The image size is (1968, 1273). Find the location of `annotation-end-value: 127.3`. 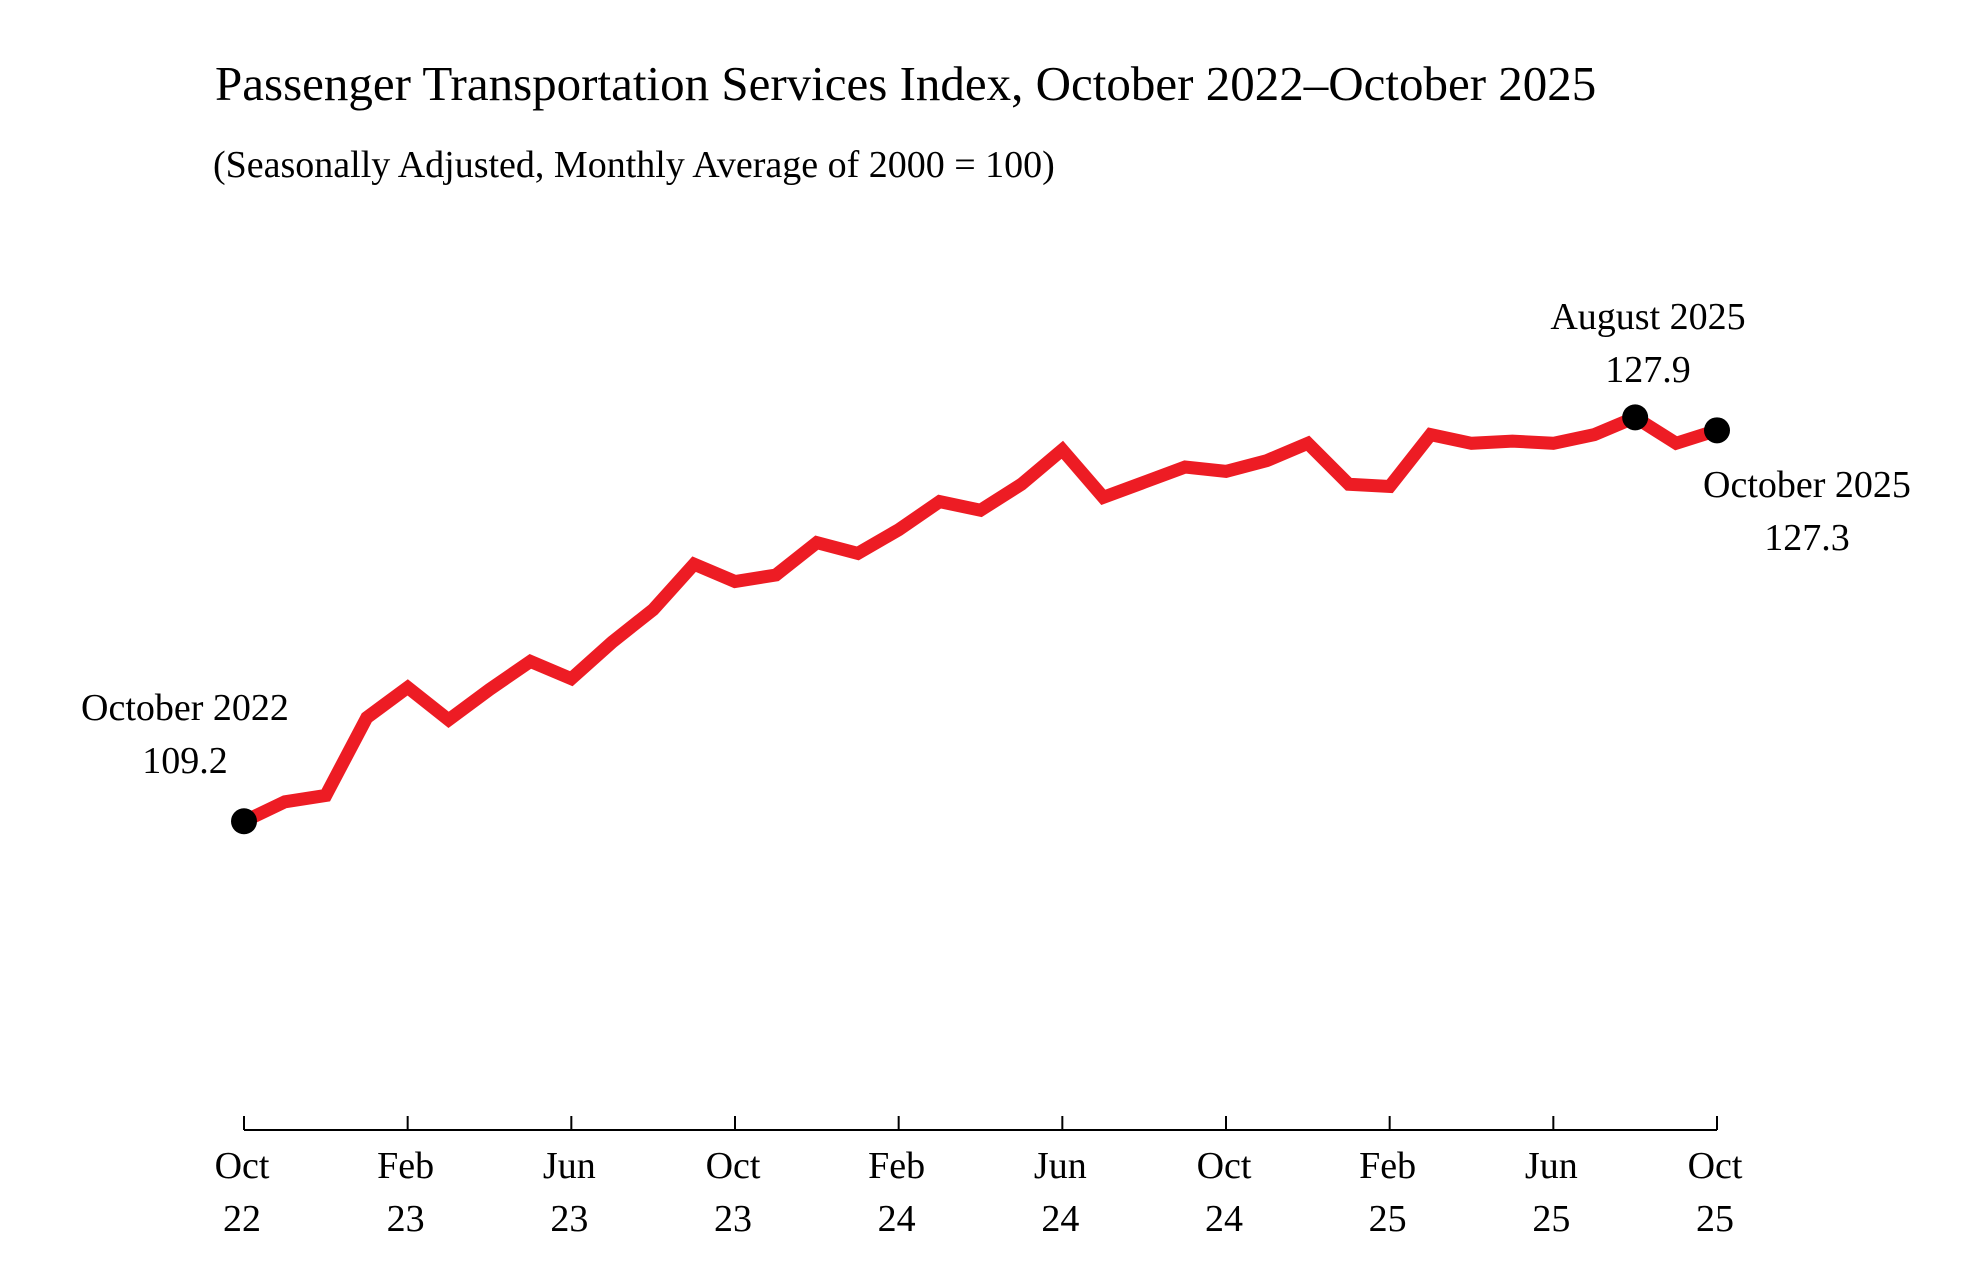

annotation-end-value: 127.3 is located at coordinates (1807, 538).